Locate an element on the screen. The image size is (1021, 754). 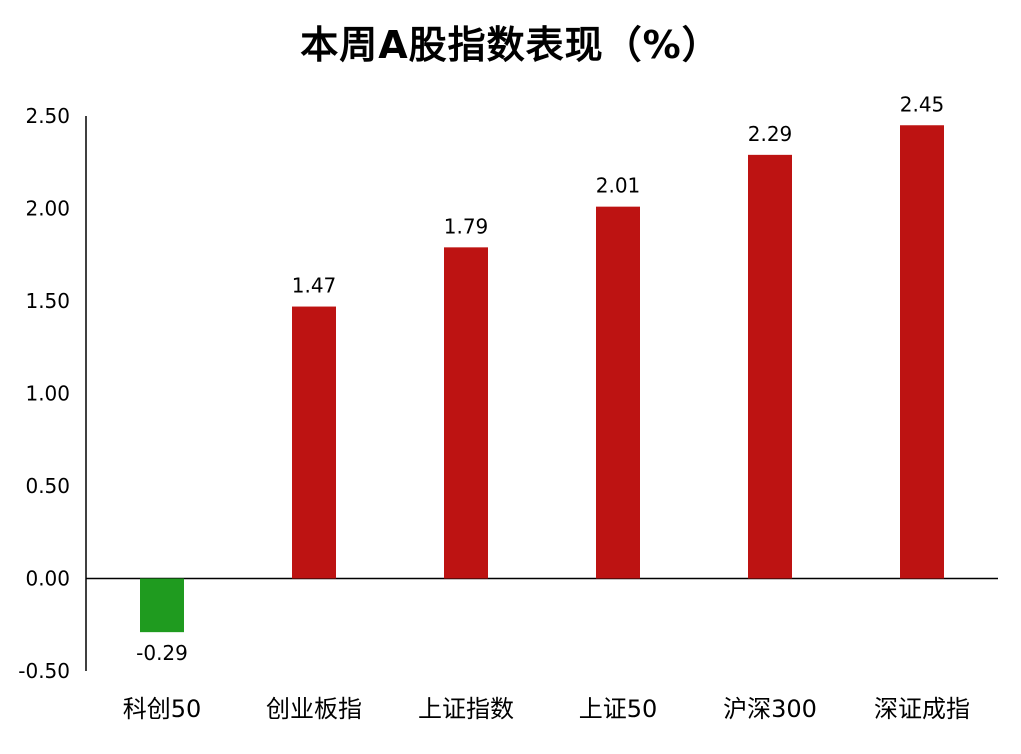
y-axis-ticks: 2.50 2.00 1.50 1.00 0.50 0.00 -0.50 is located at coordinates (44, 393).